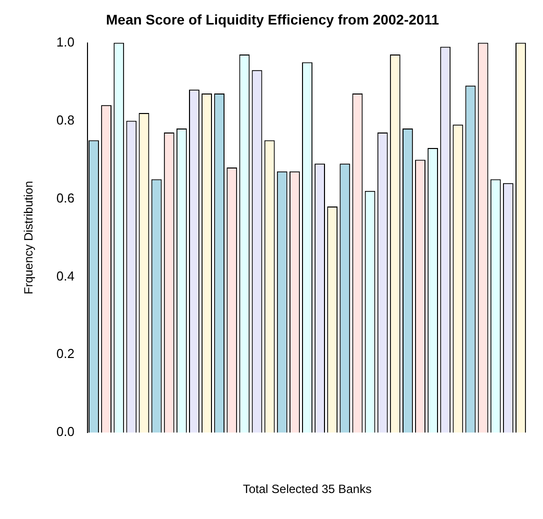 This screenshot has width=543, height=519. I want to click on x-axis-title: Total Selected 35 Banks, so click(307, 489).